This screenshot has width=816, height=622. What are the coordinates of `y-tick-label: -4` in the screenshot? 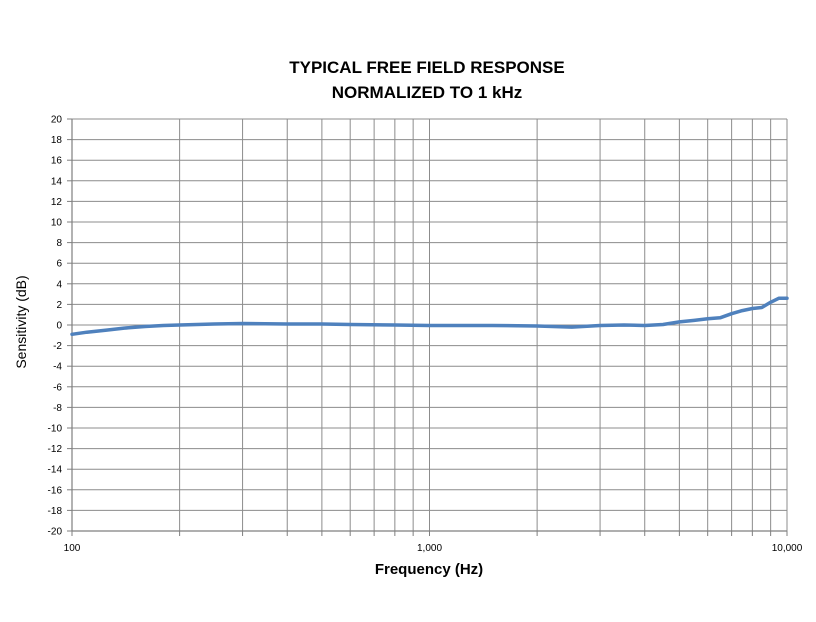 It's located at (57, 367).